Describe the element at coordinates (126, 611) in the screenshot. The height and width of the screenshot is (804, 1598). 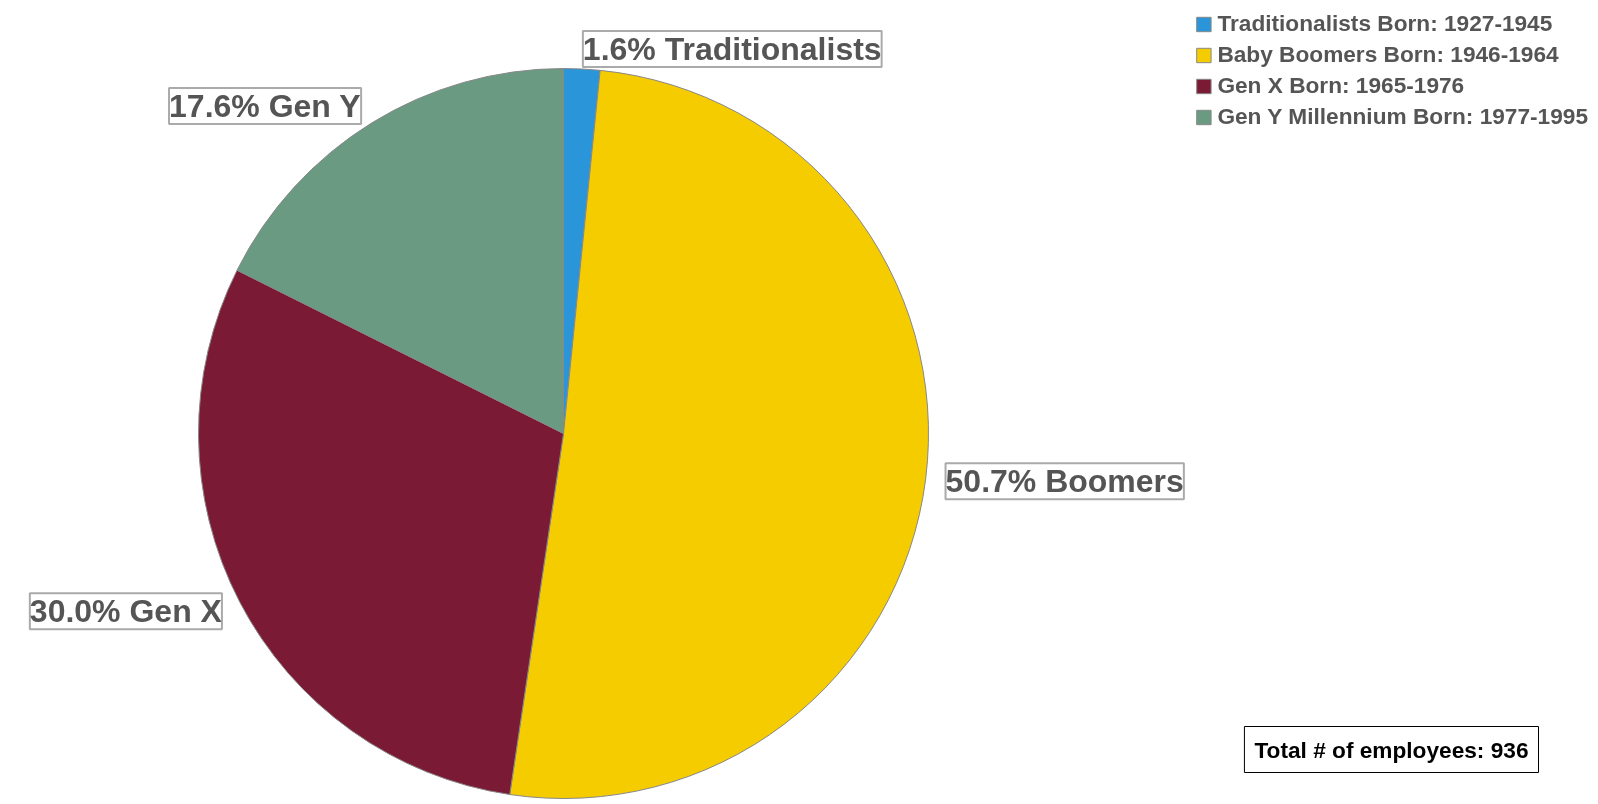
I see `data-label: 30.0% Gen X` at that location.